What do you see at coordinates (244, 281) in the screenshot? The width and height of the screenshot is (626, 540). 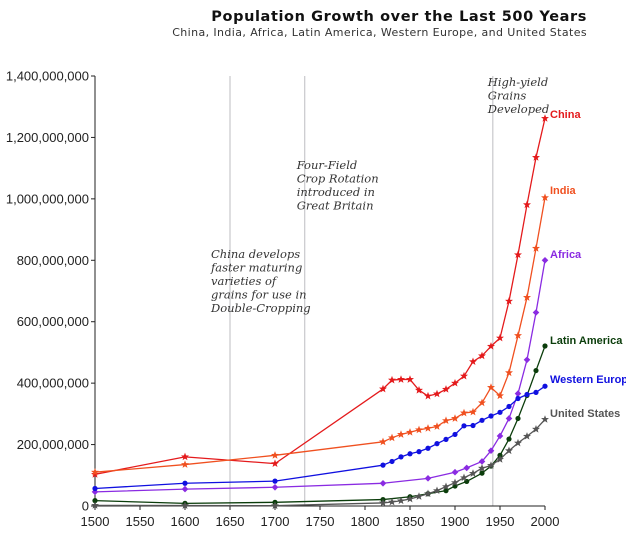 I see `annotation-line: varieties of` at bounding box center [244, 281].